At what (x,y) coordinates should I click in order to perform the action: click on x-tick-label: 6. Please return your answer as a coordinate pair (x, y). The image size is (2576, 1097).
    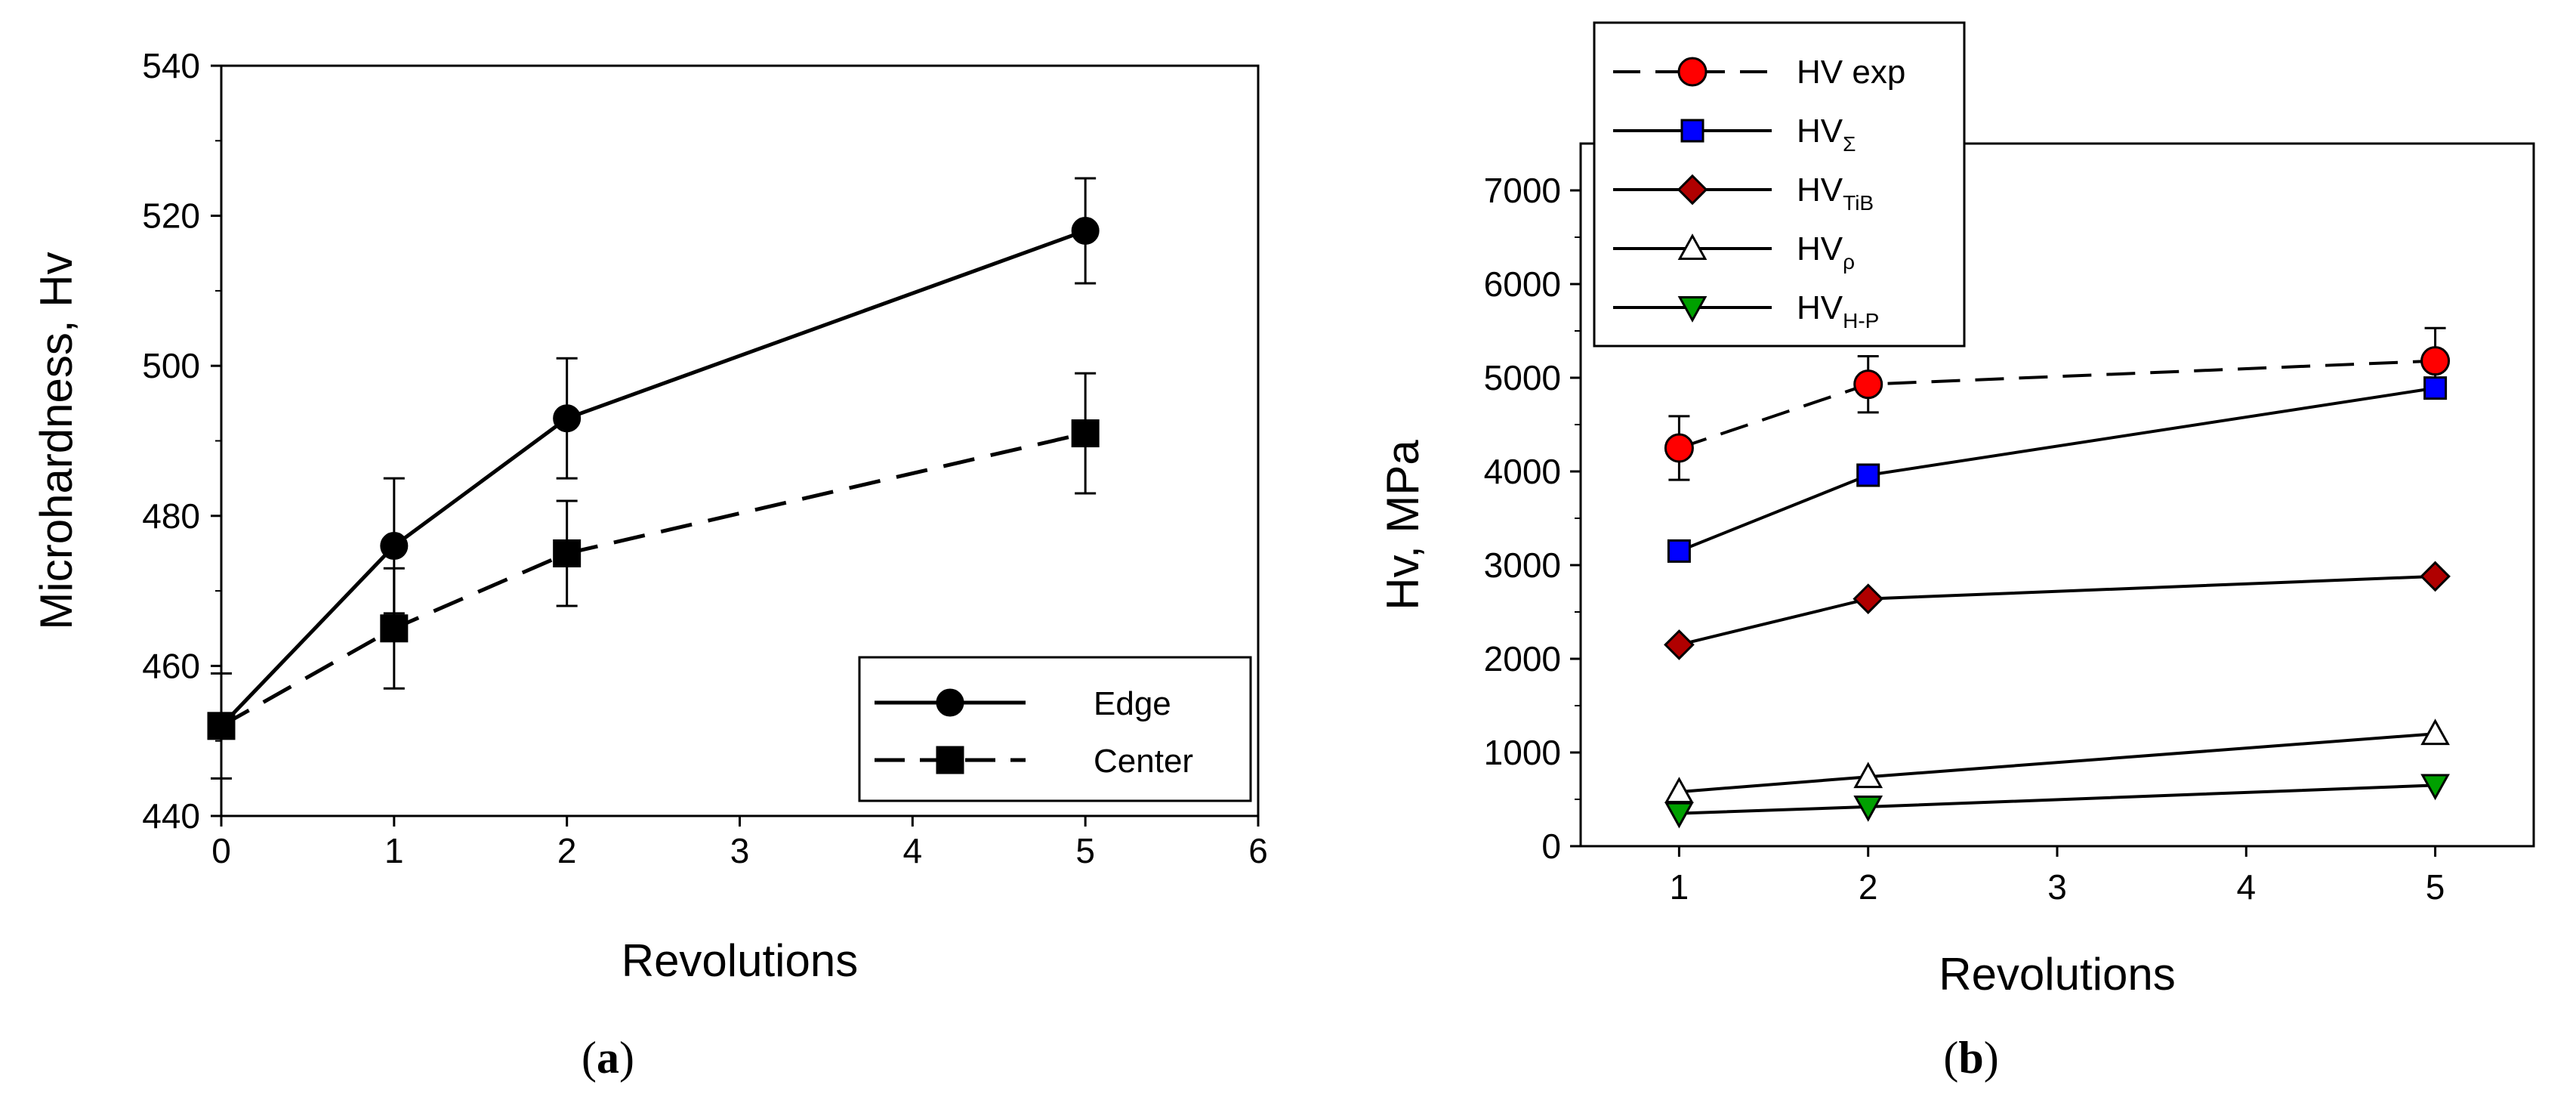
    Looking at the image, I should click on (1258, 850).